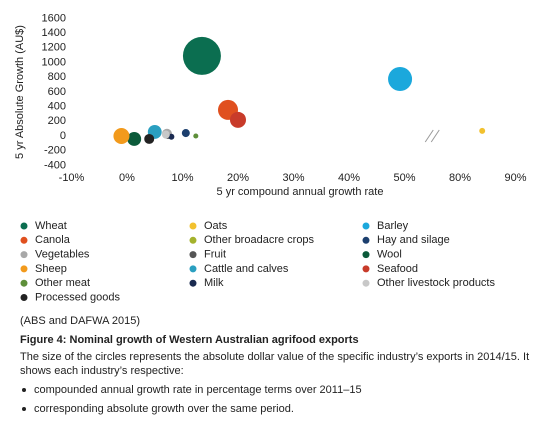 This screenshot has height=444, width=549. What do you see at coordinates (77, 297) in the screenshot?
I see `legend-label: Processed goods` at bounding box center [77, 297].